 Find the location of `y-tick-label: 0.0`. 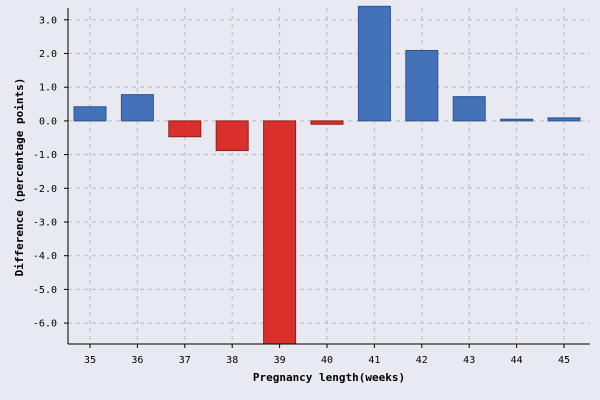

y-tick-label: 0.0 is located at coordinates (48, 121).